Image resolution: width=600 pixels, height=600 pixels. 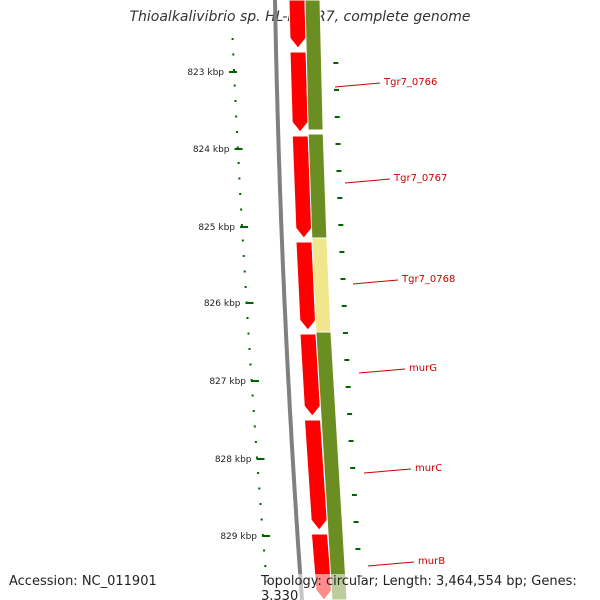 I want to click on gene-label: Tgr7_0767, so click(x=420, y=178).